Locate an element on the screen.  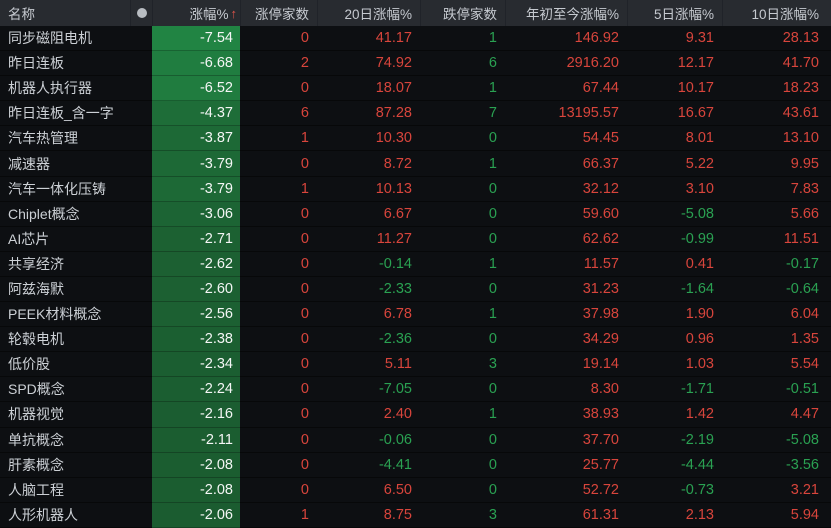
sector-name: Chiplet概念 is located at coordinates (44, 213).